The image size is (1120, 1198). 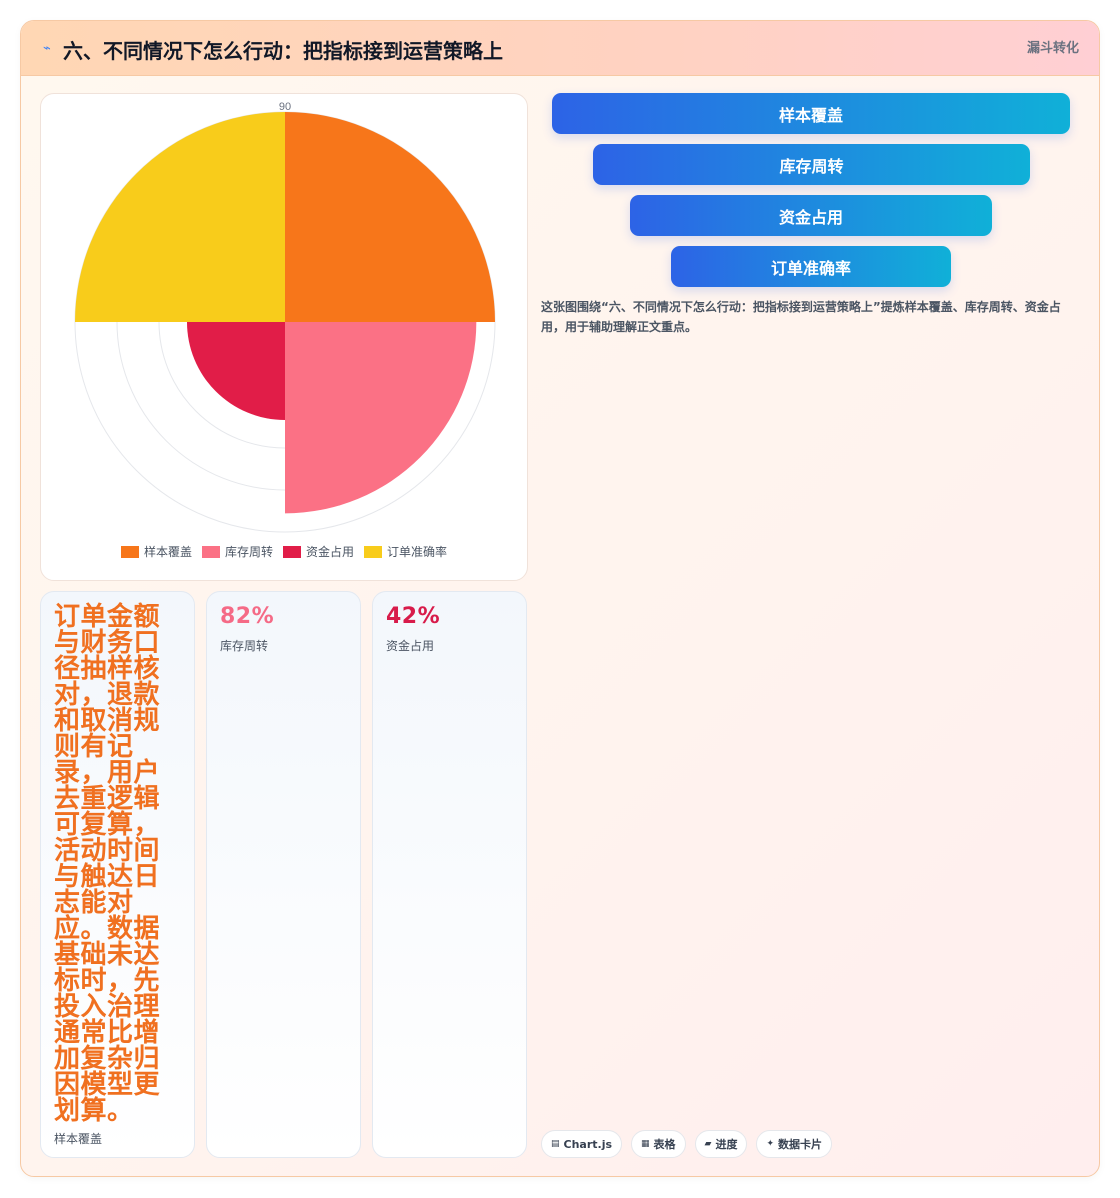 What do you see at coordinates (811, 215) in the screenshot?
I see `funnel-step-3: 资金占用` at bounding box center [811, 215].